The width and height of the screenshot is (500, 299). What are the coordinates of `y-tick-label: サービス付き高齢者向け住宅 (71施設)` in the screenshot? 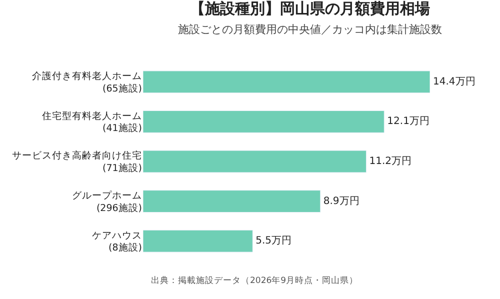 It's located at (77, 162).